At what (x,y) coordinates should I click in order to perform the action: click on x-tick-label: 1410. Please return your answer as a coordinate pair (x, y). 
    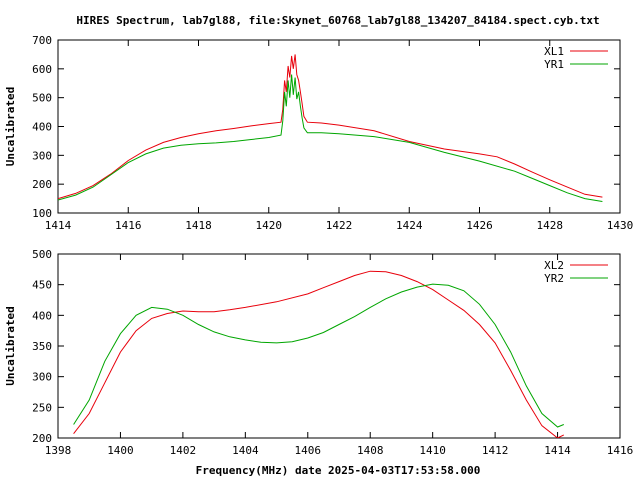
    Looking at the image, I should click on (432, 450).